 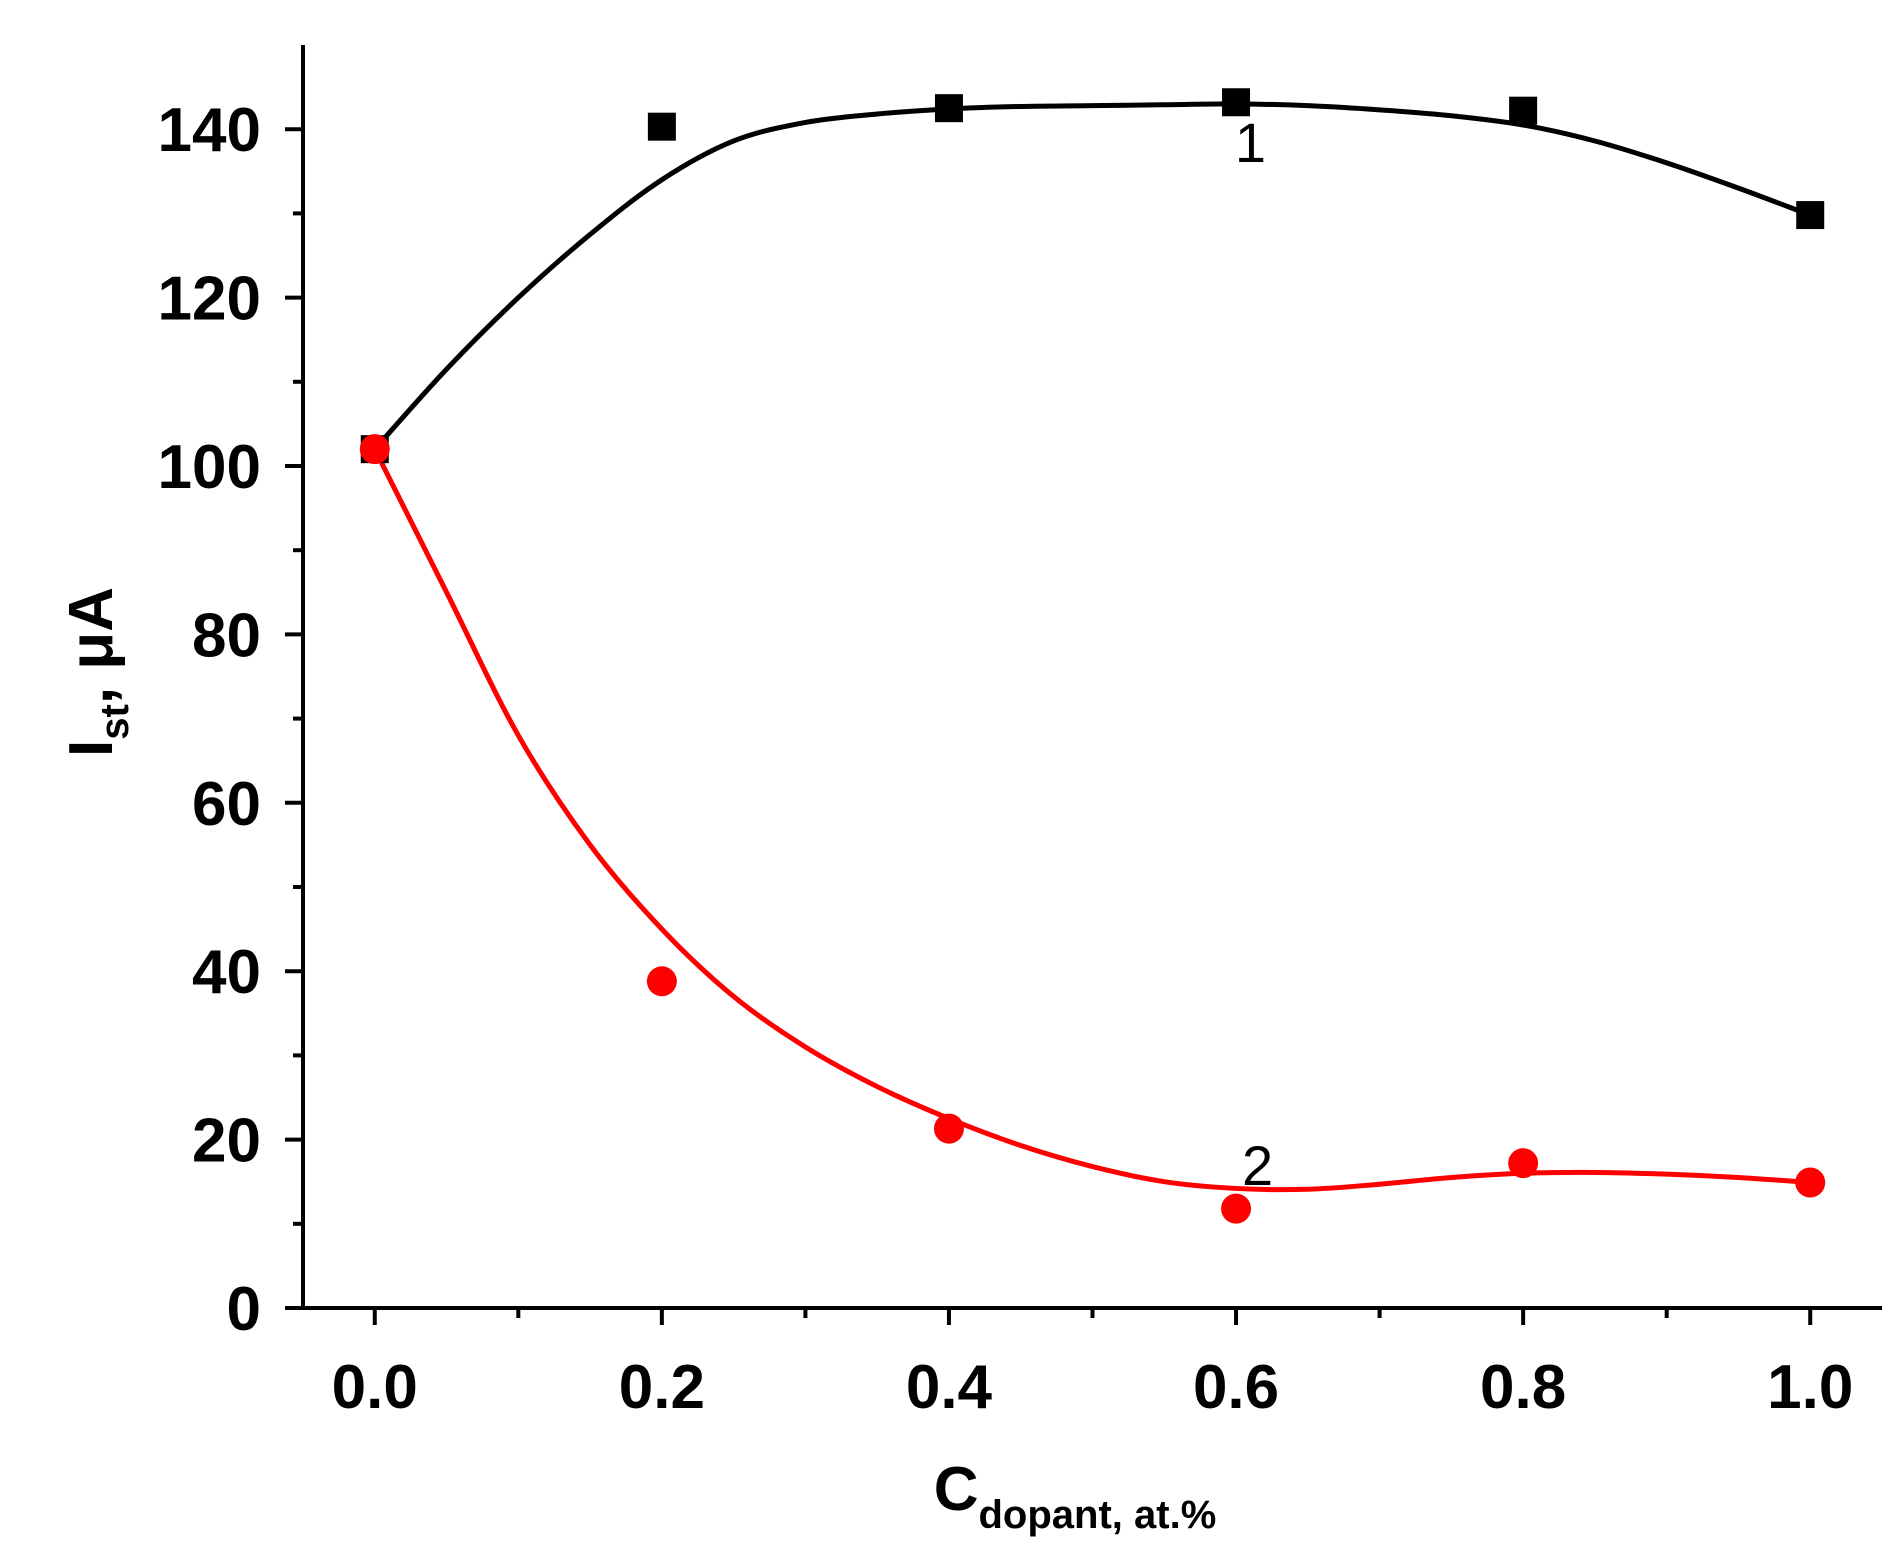 I want to click on curve-labels: 12, so click(x=1254, y=654).